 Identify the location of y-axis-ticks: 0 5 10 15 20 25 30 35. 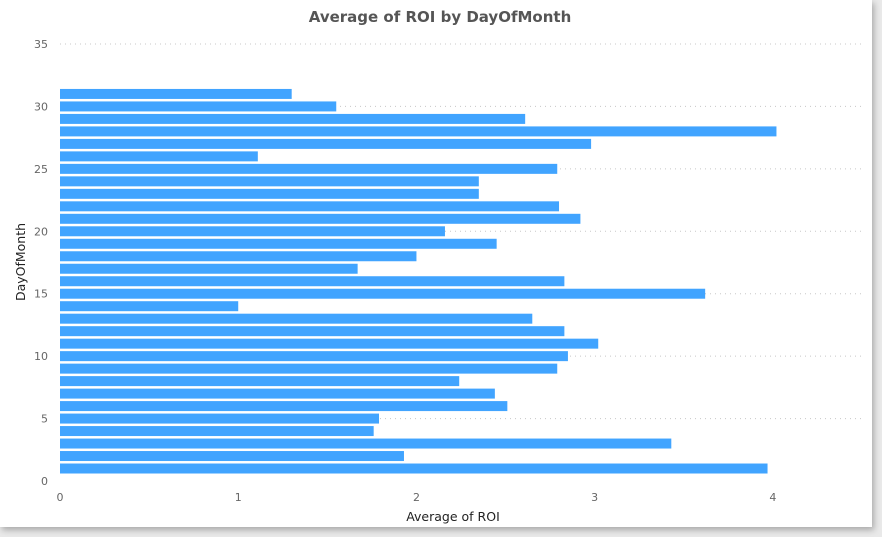
(41, 263).